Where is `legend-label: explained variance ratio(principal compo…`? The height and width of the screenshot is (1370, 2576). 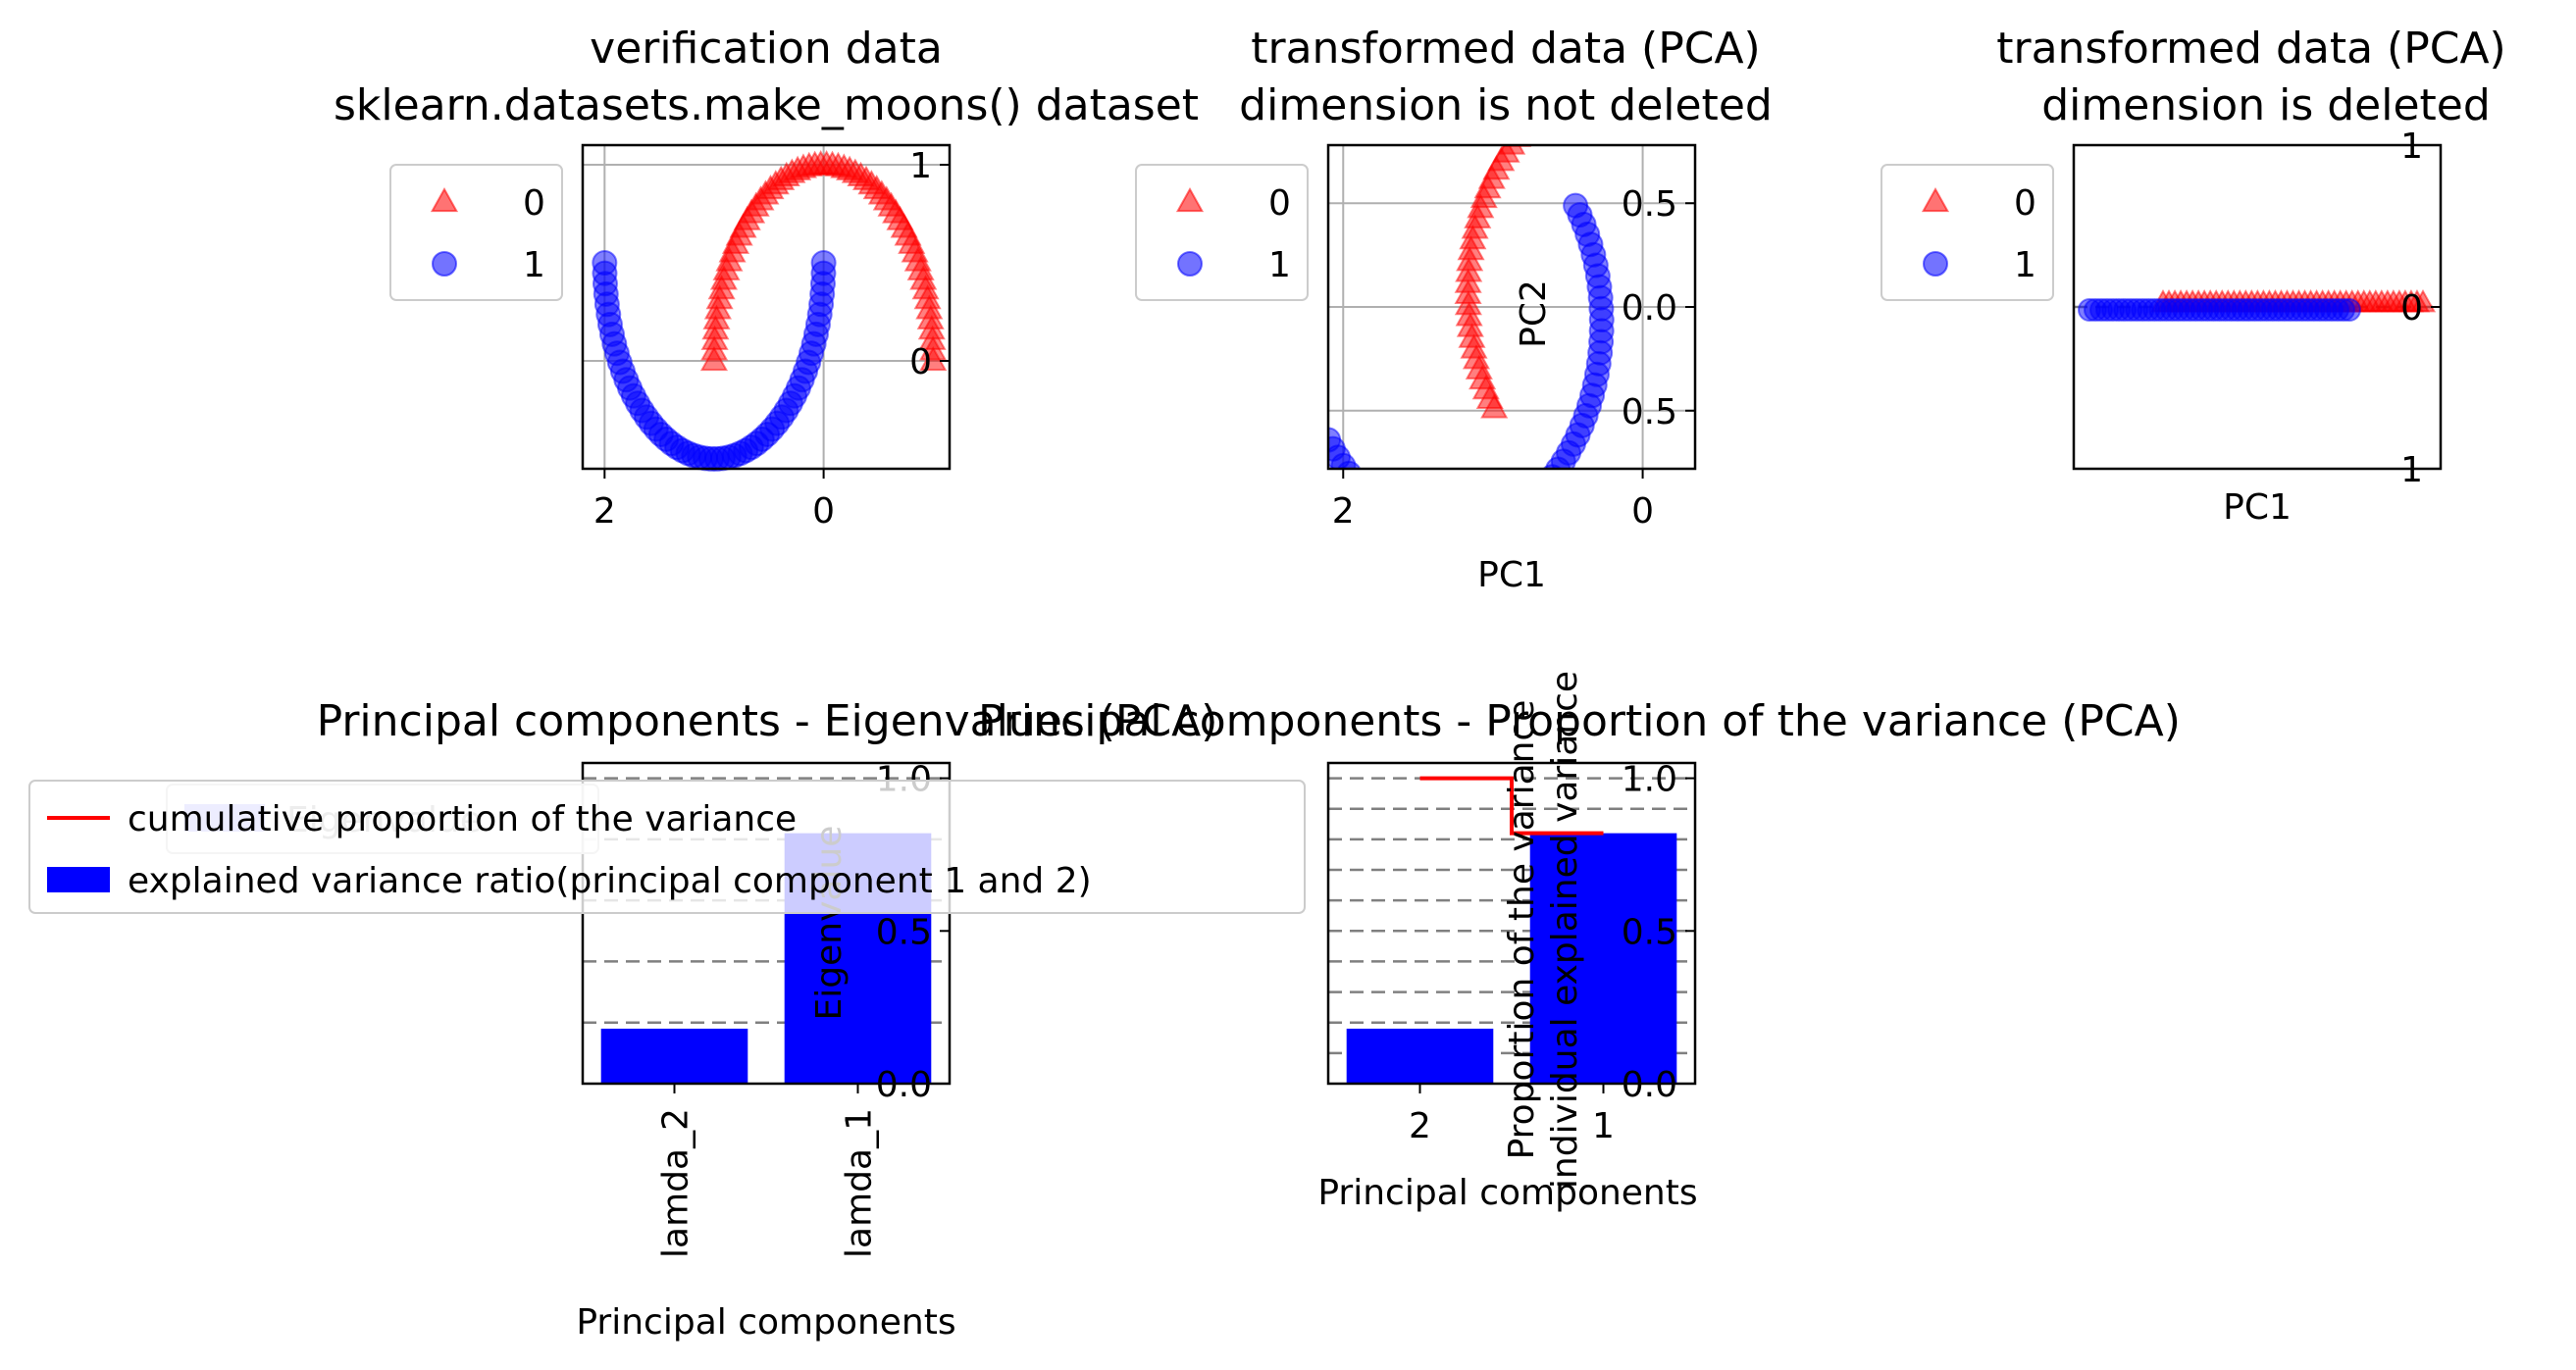
legend-label: explained variance ratio(principal compo… is located at coordinates (610, 881).